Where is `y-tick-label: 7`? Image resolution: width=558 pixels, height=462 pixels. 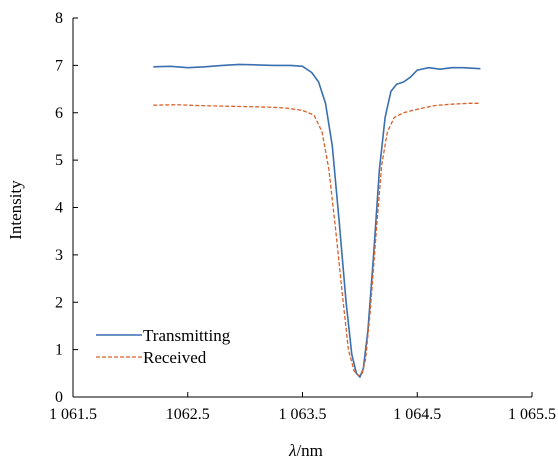 y-tick-label: 7 is located at coordinates (59, 65).